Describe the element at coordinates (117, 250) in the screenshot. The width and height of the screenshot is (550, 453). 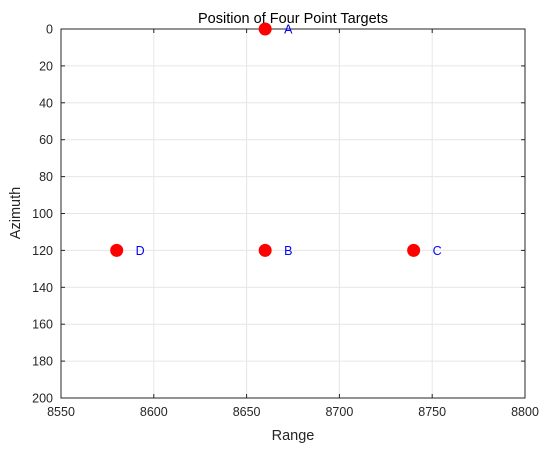
I see `point-marker-d` at that location.